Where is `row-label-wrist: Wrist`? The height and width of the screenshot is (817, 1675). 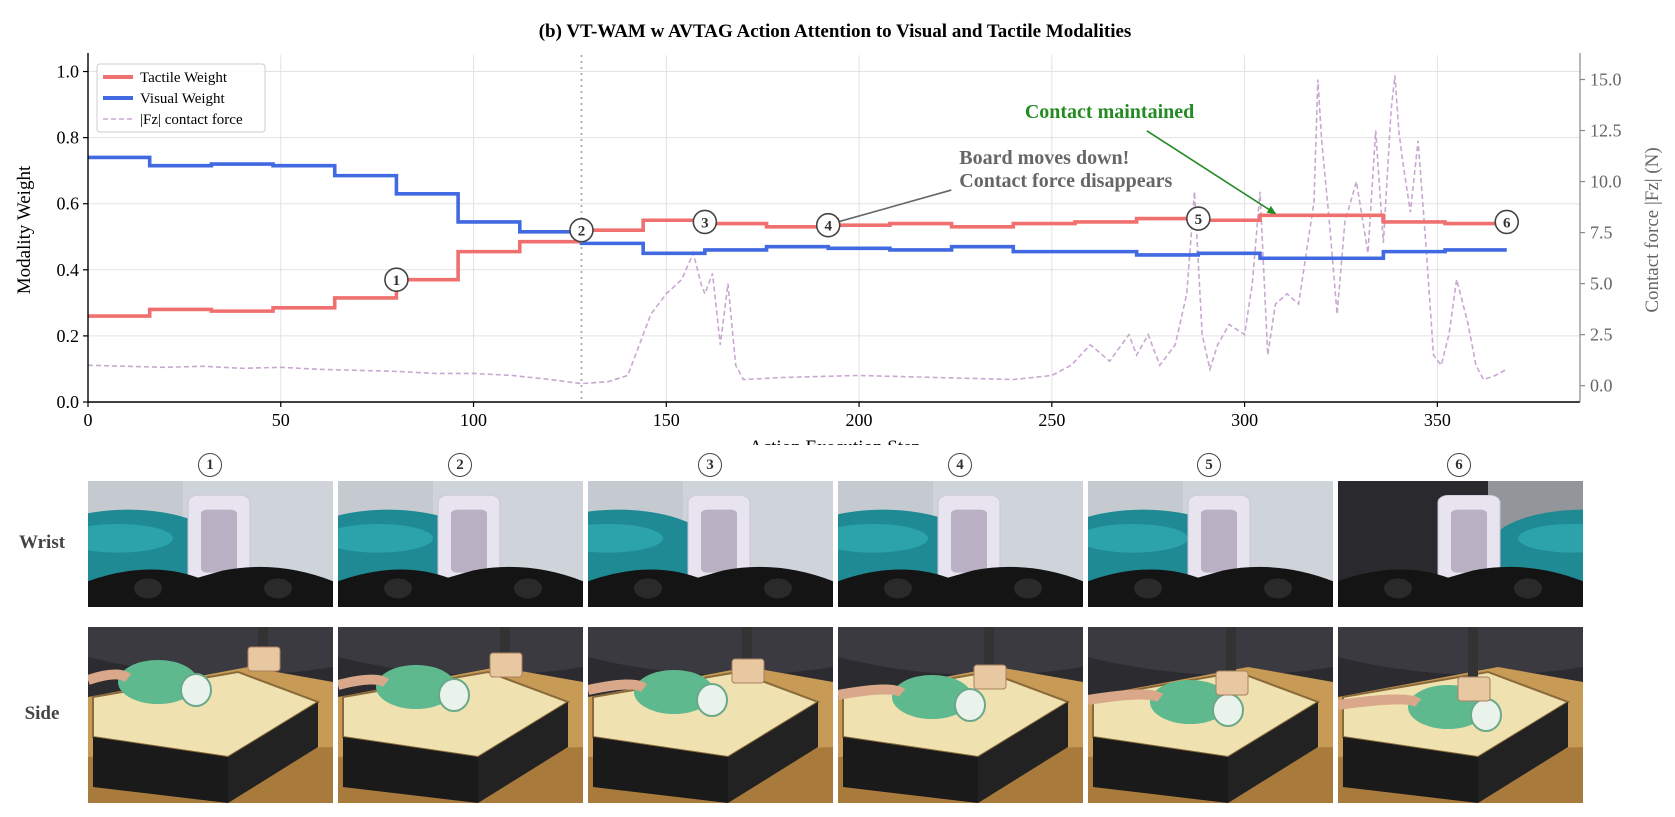
row-label-wrist: Wrist is located at coordinates (42, 542).